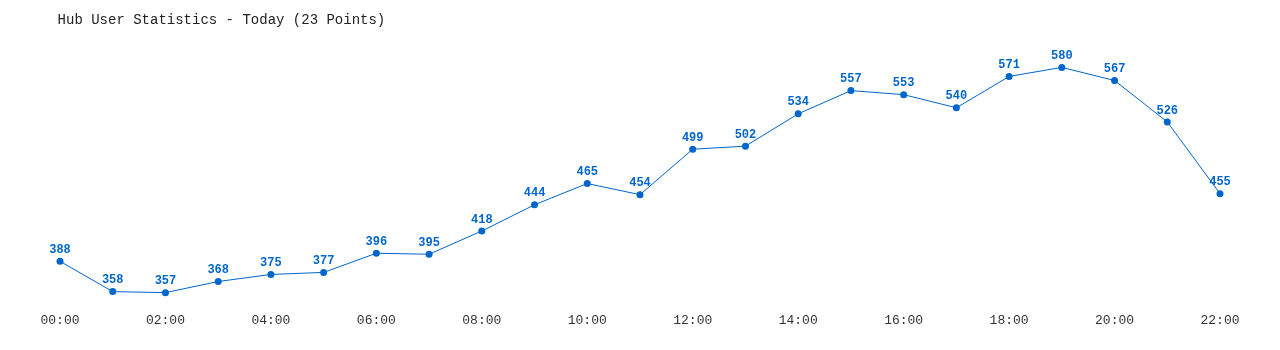 This screenshot has height=350, width=1280. What do you see at coordinates (60, 249) in the screenshot?
I see `data-label: 388` at bounding box center [60, 249].